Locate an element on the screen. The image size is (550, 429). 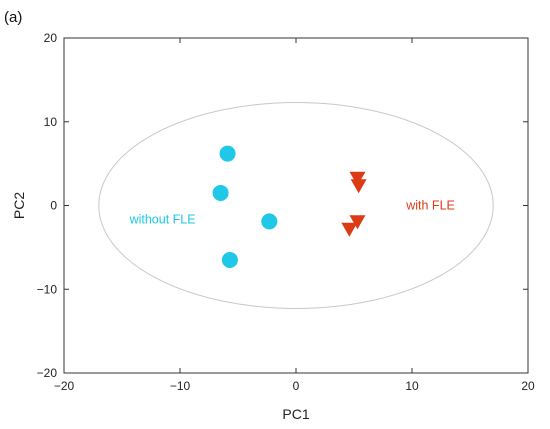
y-tick-label: 20 is located at coordinates (51, 38).